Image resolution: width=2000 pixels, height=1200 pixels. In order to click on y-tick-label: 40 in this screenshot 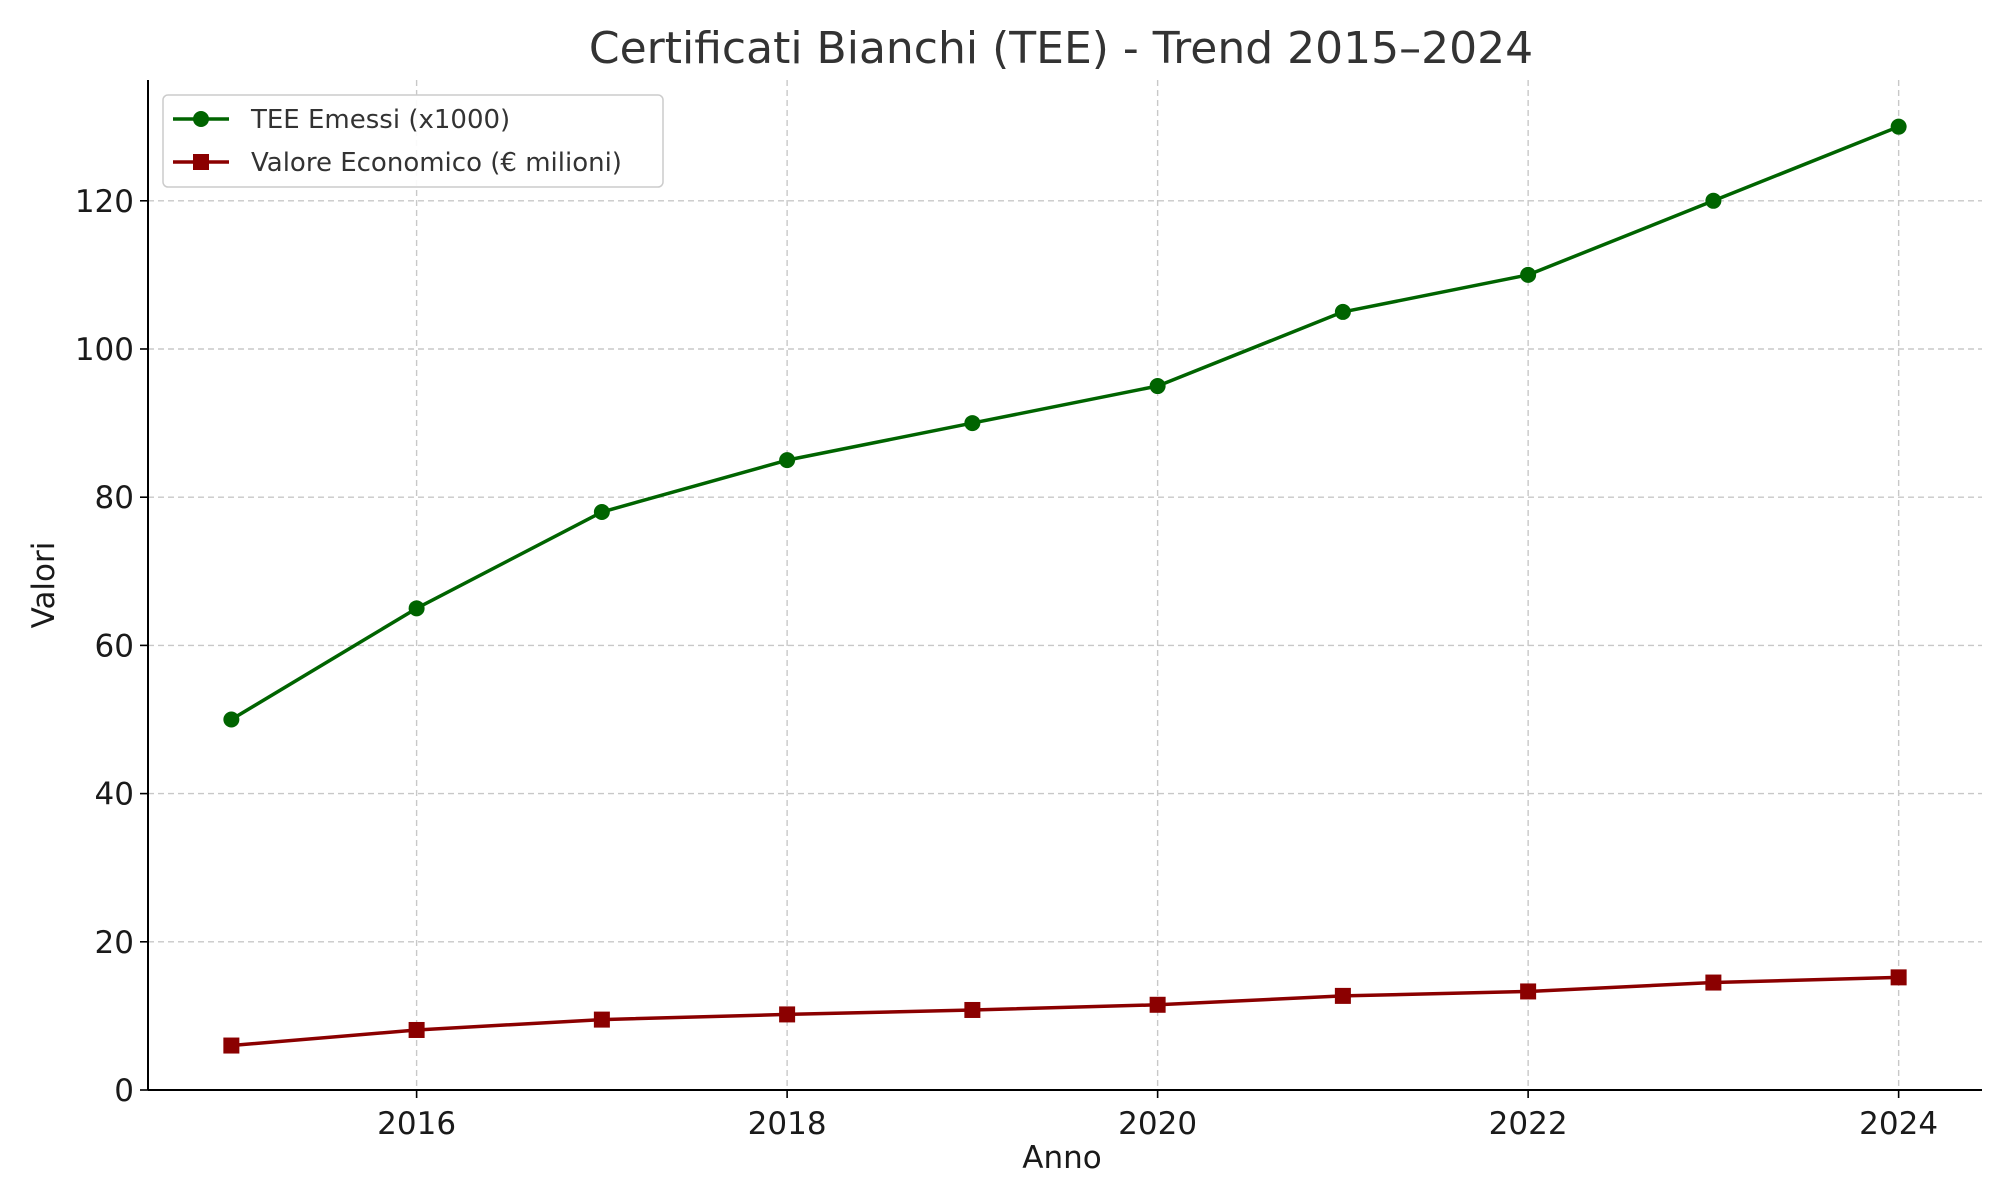, I will do `click(114, 795)`.